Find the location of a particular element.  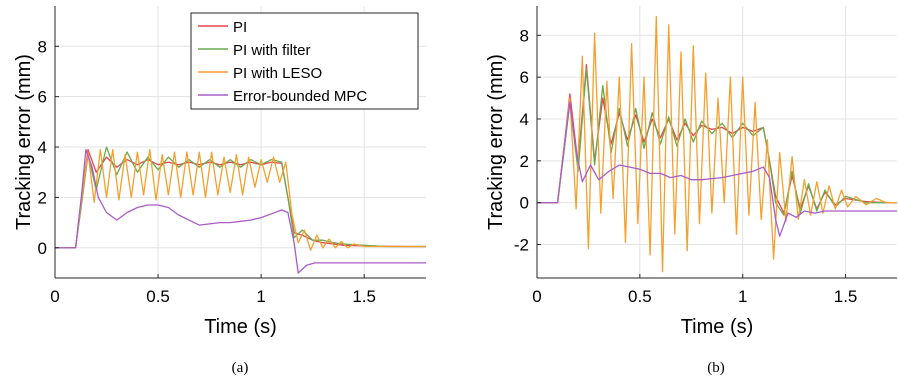

series-line-pi-with-leso is located at coordinates (240, 199).